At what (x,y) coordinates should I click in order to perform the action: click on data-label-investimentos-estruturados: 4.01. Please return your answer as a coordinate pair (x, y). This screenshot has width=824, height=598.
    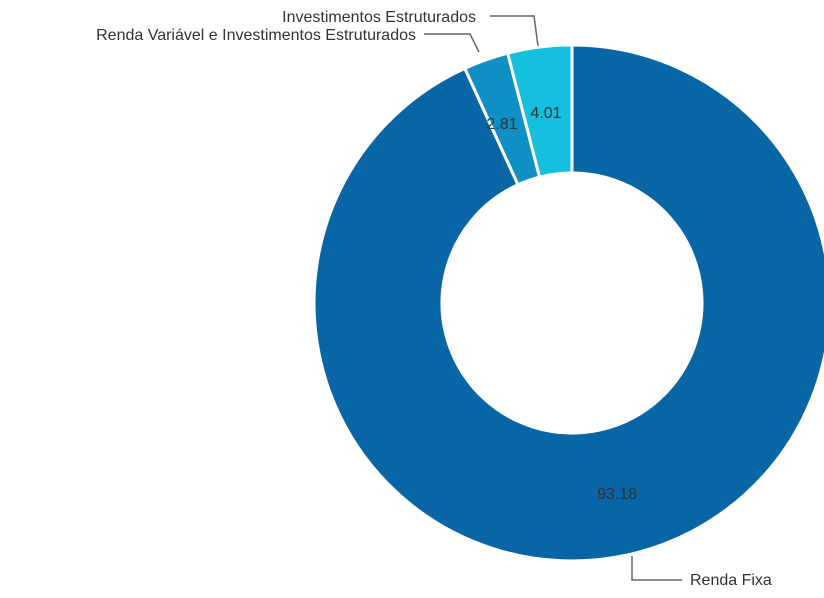
    Looking at the image, I should click on (545, 113).